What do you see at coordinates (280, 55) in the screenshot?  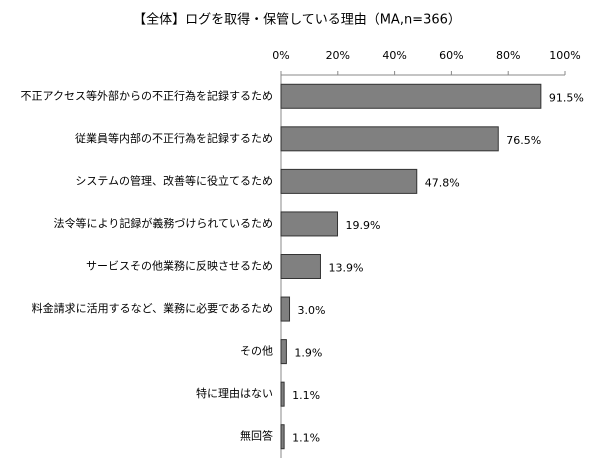 I see `x-tick-label: 0%` at bounding box center [280, 55].